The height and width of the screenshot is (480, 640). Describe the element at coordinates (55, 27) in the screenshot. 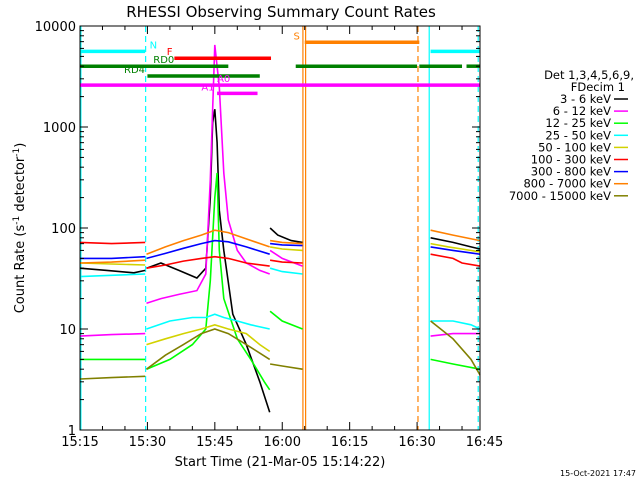

I see `y-tick-label: 10000` at that location.